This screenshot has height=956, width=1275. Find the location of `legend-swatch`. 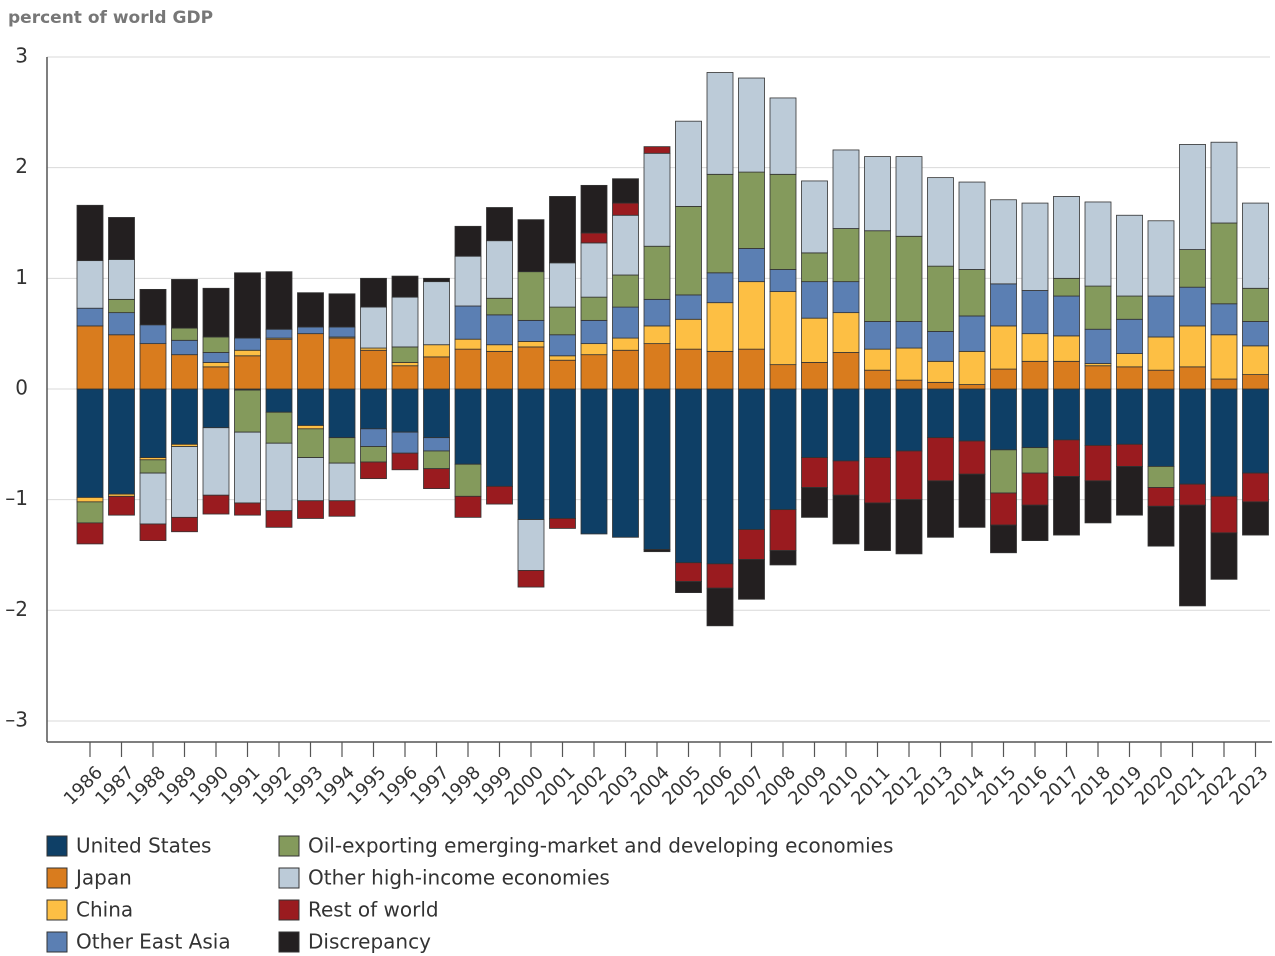

legend-swatch is located at coordinates (289, 878).